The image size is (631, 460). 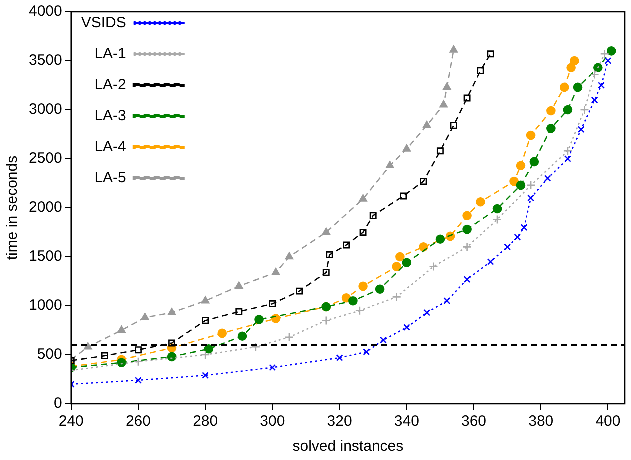 I want to click on y-axis-title: time in seconds, so click(x=13, y=208).